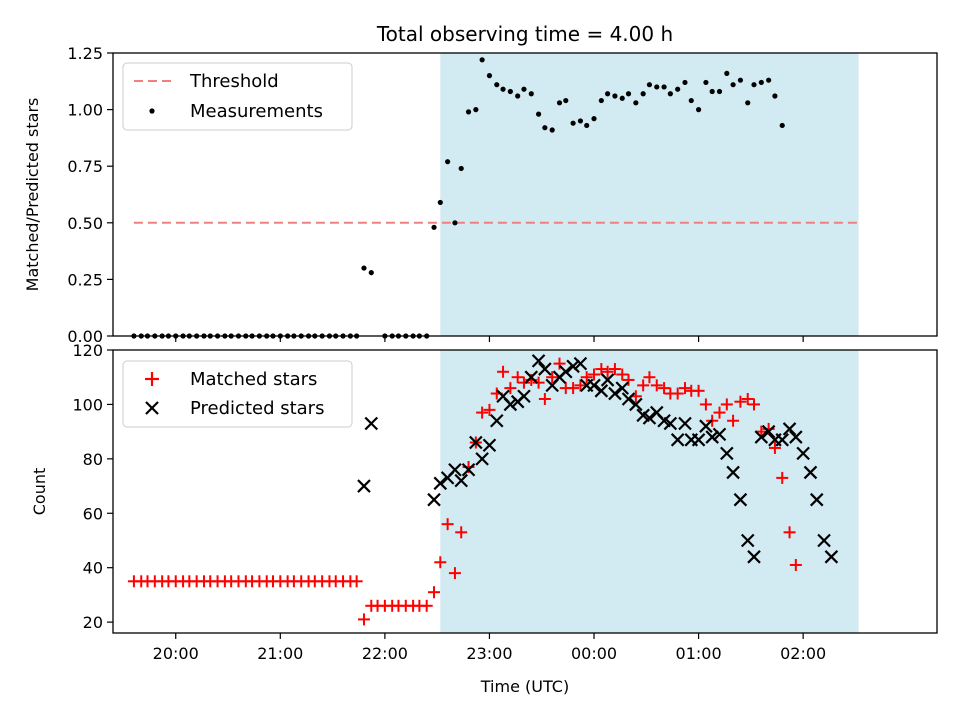 The image size is (960, 720). I want to click on legend-bottom: Matched stars Predicted stars, so click(237, 394).